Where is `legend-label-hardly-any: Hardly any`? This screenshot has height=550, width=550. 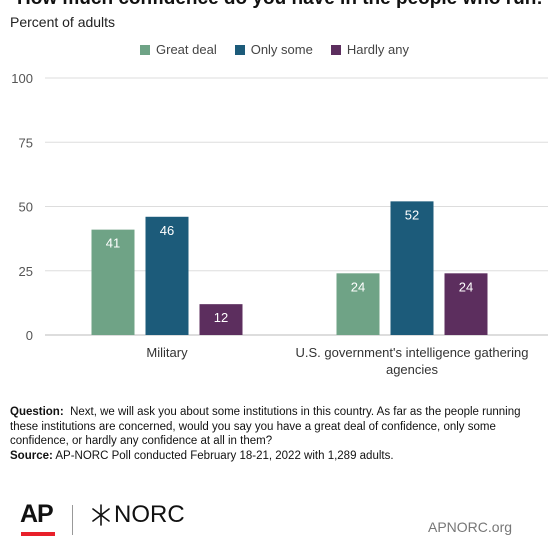 legend-label-hardly-any: Hardly any is located at coordinates (377, 49).